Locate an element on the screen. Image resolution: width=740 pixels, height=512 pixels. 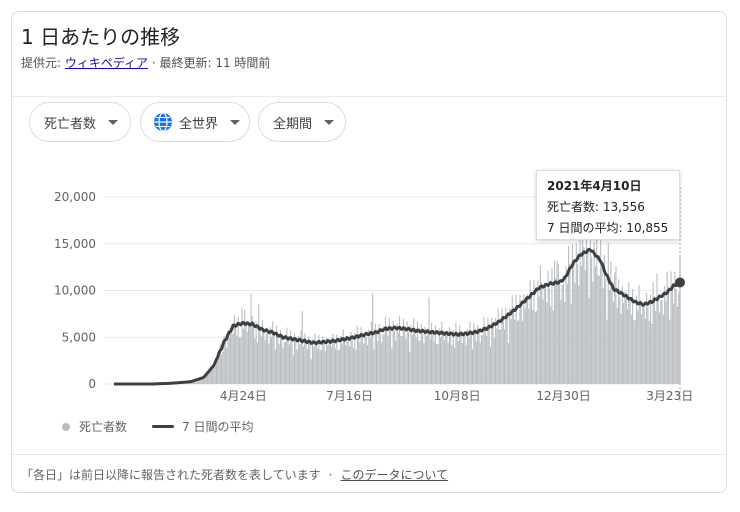
source-link: ウィキペディア is located at coordinates (106, 63).